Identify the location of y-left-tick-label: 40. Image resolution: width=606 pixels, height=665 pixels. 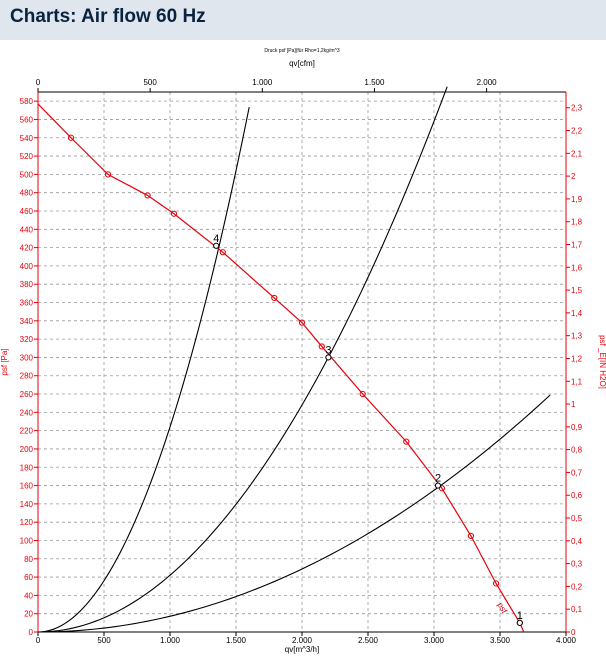
(28, 595).